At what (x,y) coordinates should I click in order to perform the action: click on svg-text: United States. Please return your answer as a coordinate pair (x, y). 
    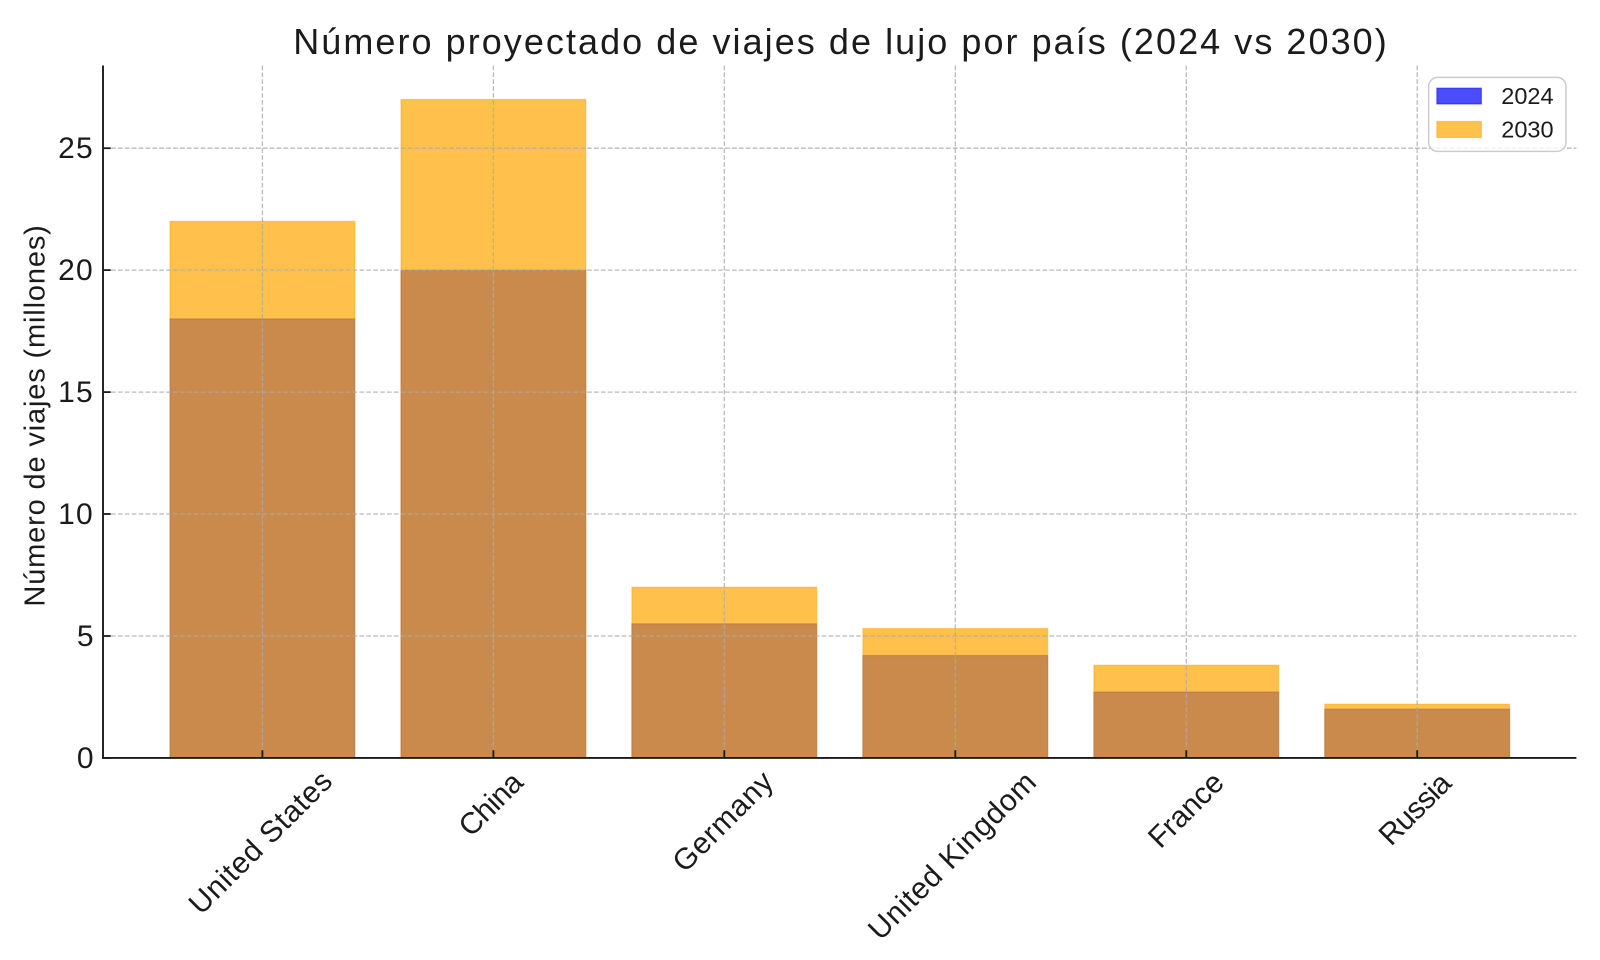
    Looking at the image, I should click on (261, 842).